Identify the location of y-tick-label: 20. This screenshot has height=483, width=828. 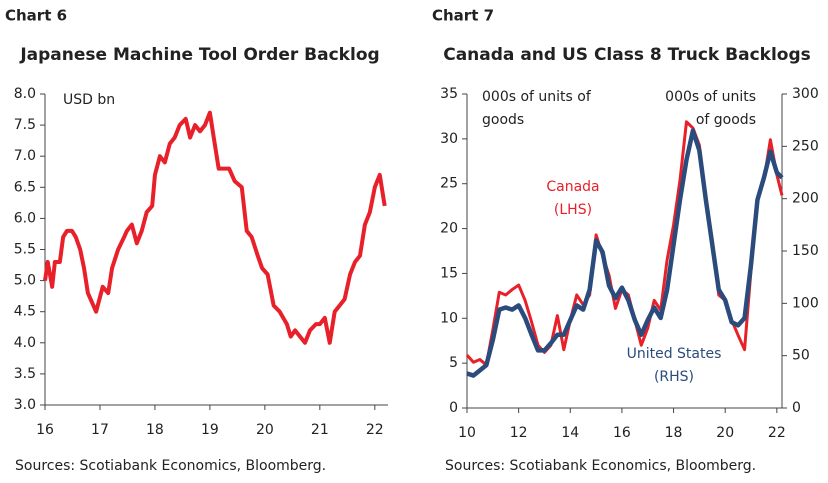
(449, 229).